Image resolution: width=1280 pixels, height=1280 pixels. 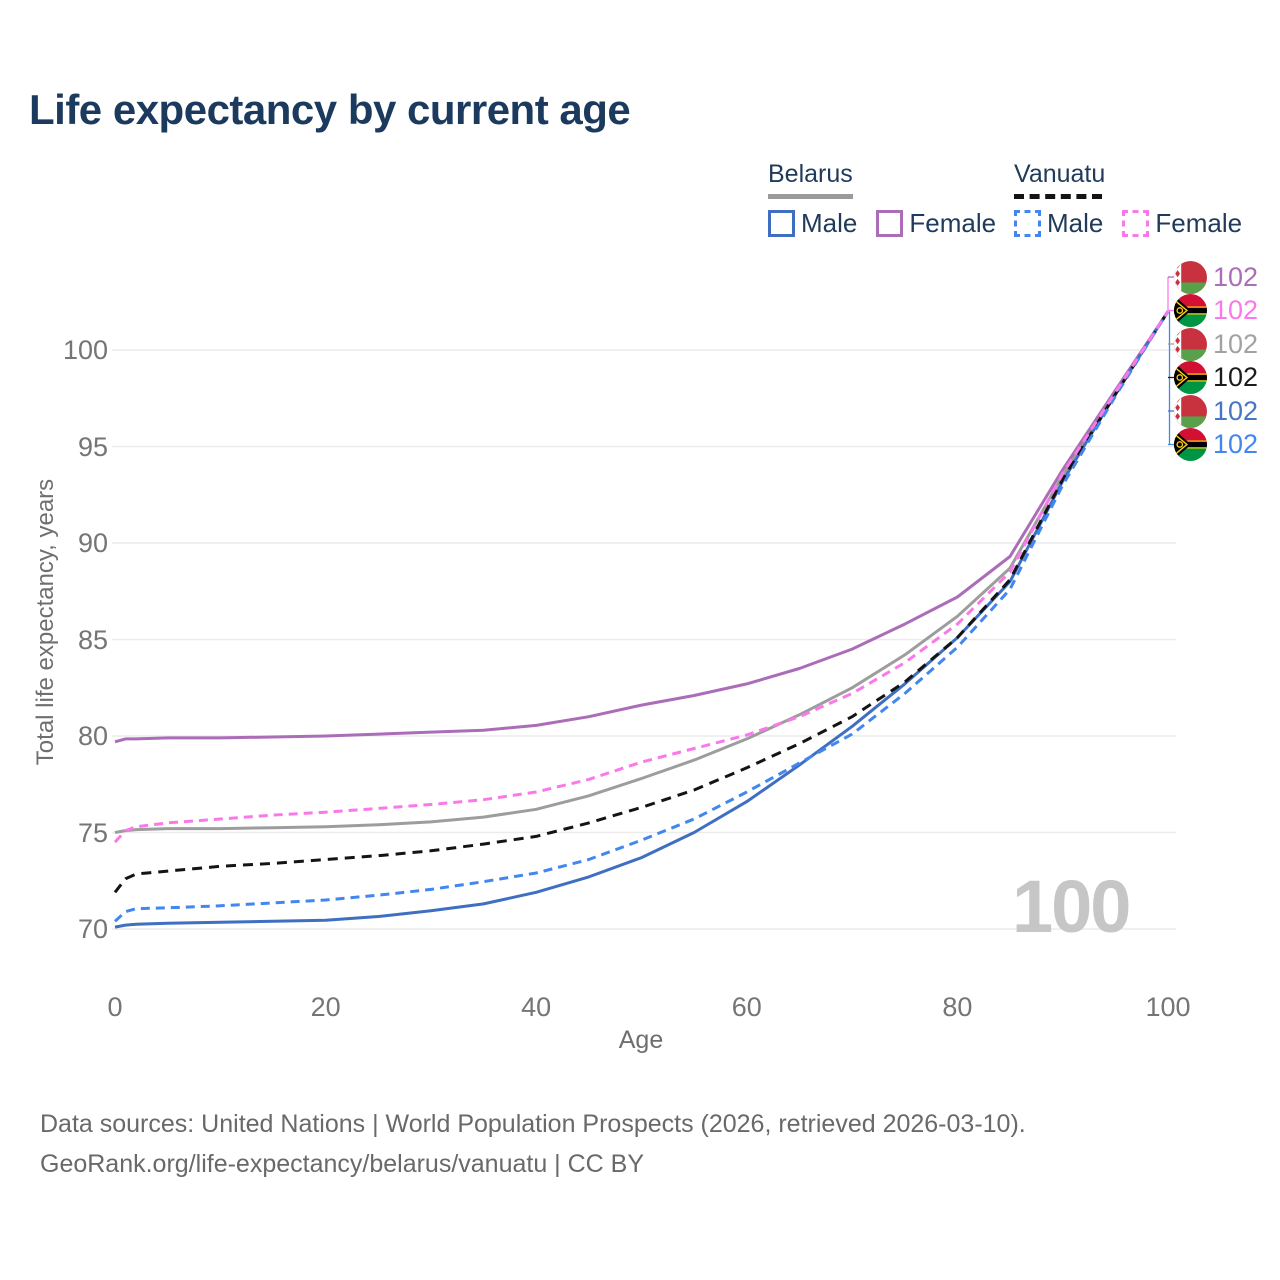 I want to click on vanuatu-line-swatch, so click(x=1058, y=196).